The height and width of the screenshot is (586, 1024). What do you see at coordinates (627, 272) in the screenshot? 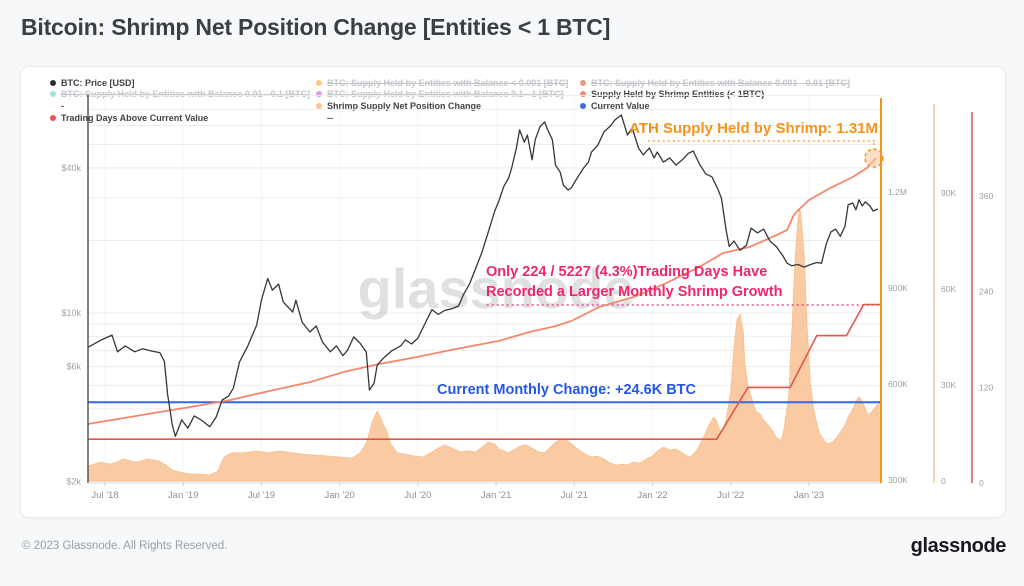
I see `annotation-trading-days-line1: Only 224 / 5227 (4.3%)Trading Days Have` at bounding box center [627, 272].